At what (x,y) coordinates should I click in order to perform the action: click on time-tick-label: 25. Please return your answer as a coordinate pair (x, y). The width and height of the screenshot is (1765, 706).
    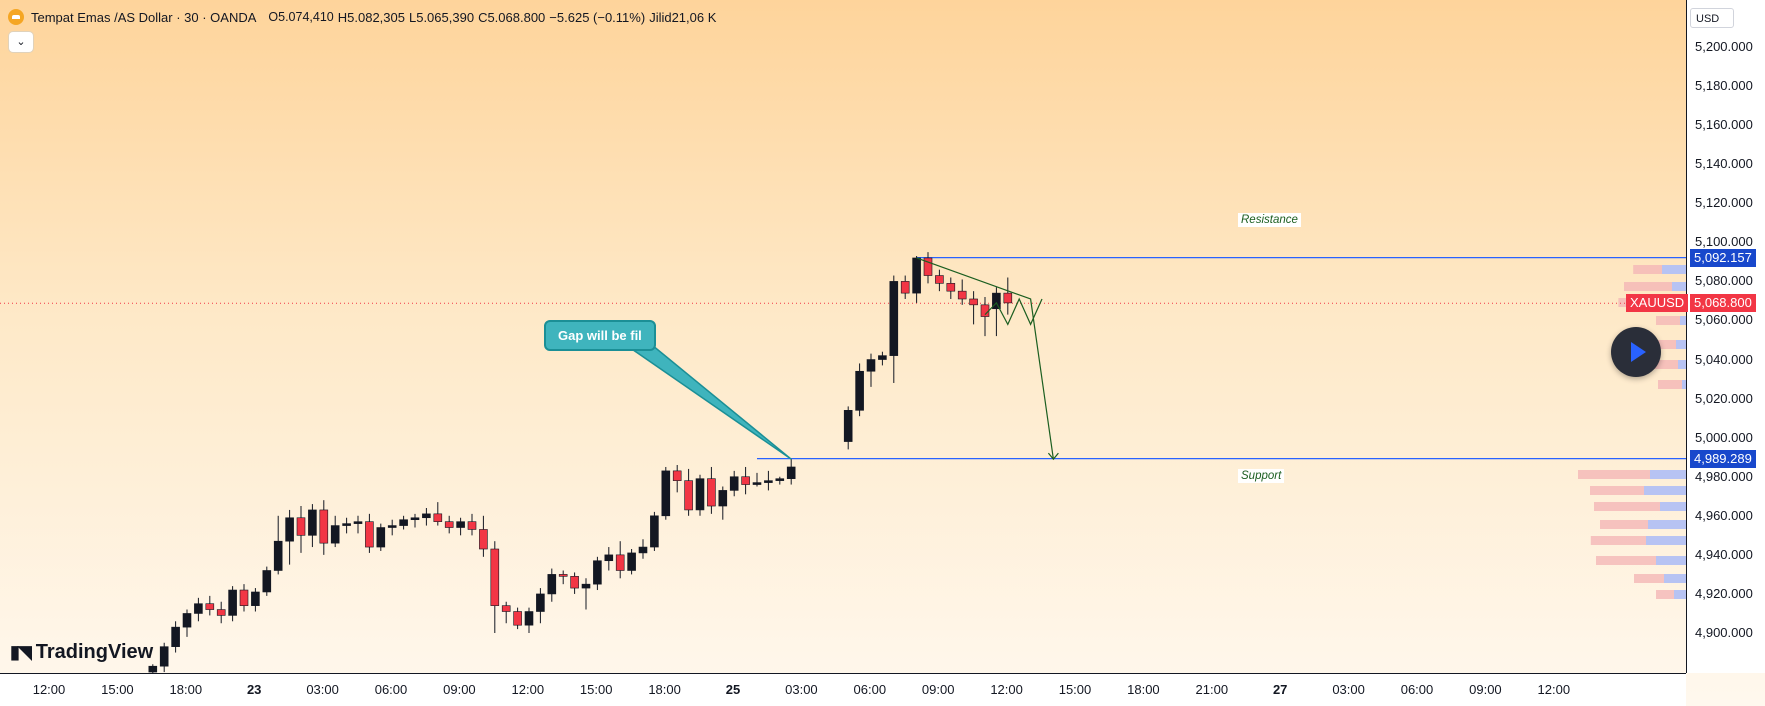
    Looking at the image, I should click on (733, 689).